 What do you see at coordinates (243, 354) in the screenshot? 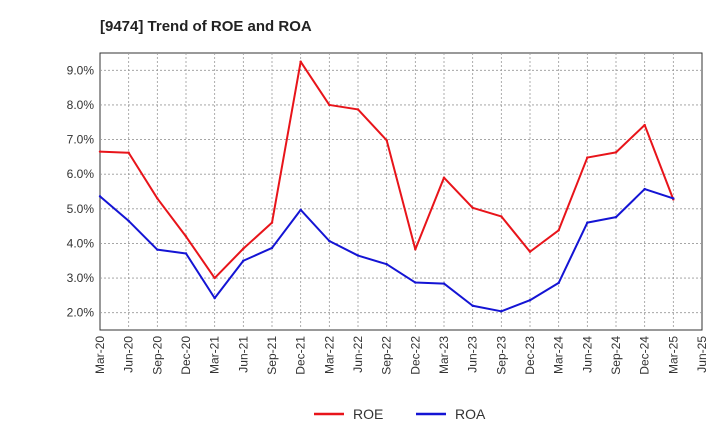
I see `x-tick-label: Jun-21` at bounding box center [243, 354].